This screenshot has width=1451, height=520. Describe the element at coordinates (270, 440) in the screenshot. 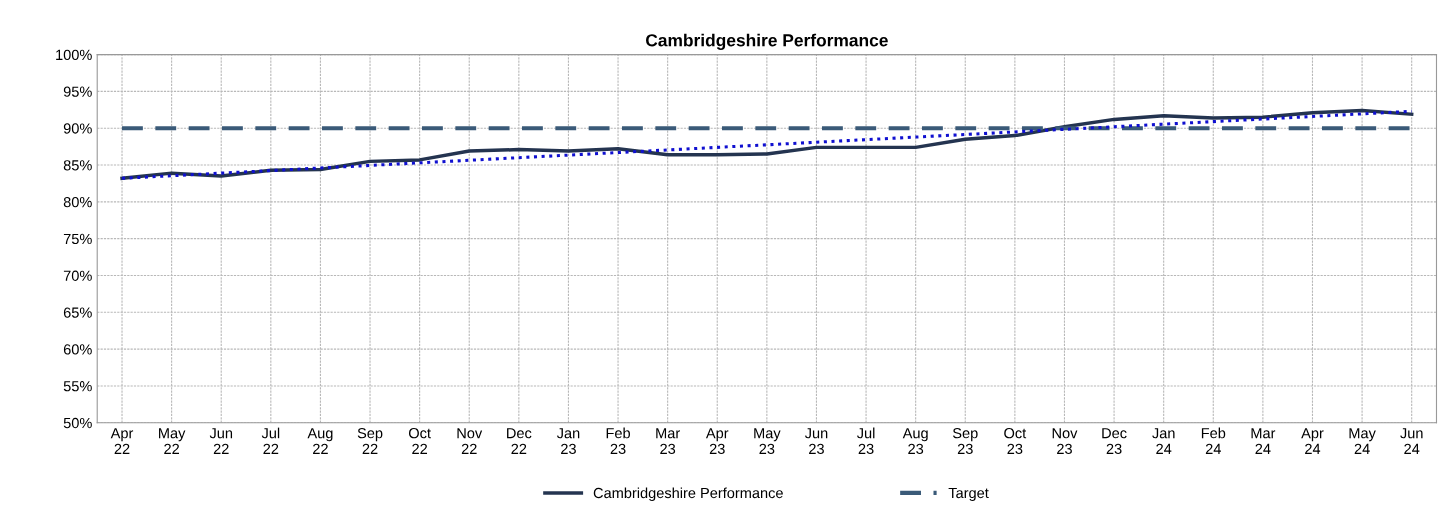

I see `x-tick-label: Jul 22` at that location.